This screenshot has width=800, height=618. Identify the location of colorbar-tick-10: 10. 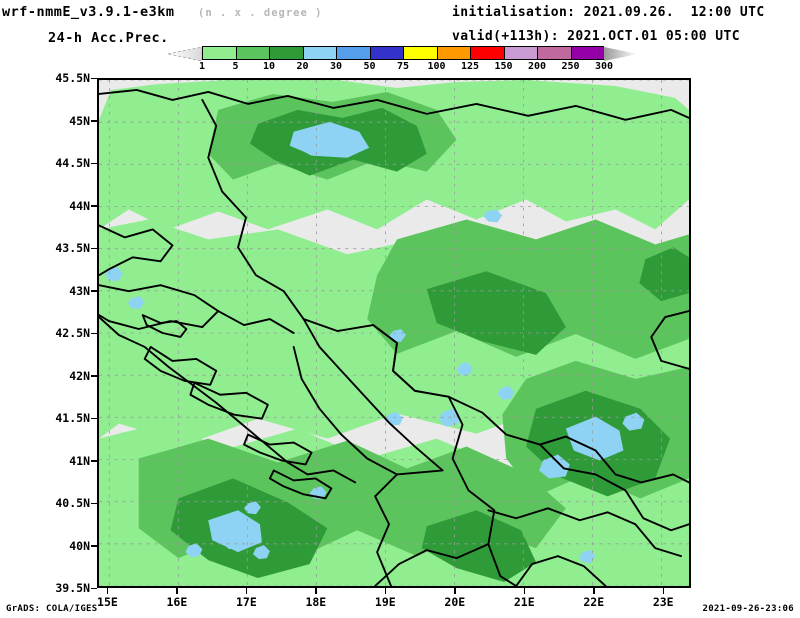
(269, 66).